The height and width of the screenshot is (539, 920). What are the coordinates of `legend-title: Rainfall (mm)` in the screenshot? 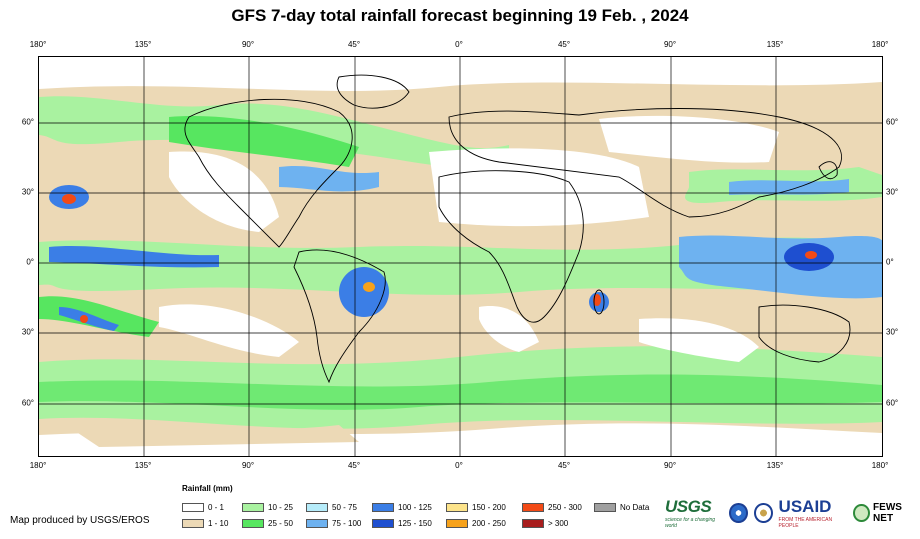 It's located at (207, 488).